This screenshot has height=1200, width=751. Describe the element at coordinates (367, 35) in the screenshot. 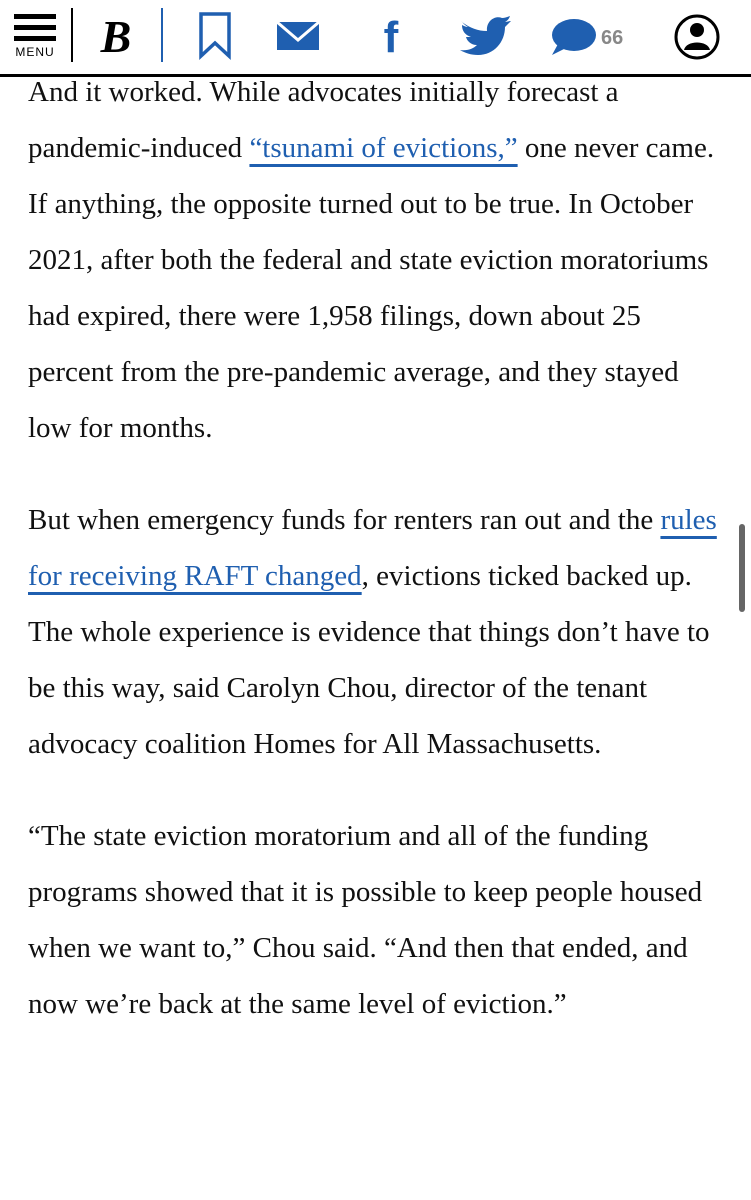

I see `toolbar-icons: MENU B f 66` at that location.